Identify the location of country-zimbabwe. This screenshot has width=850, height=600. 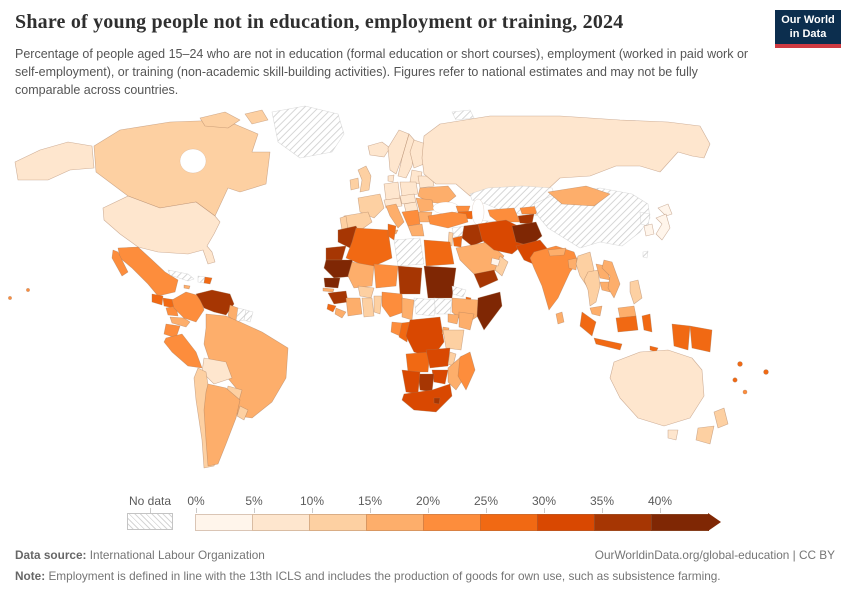
(440, 377).